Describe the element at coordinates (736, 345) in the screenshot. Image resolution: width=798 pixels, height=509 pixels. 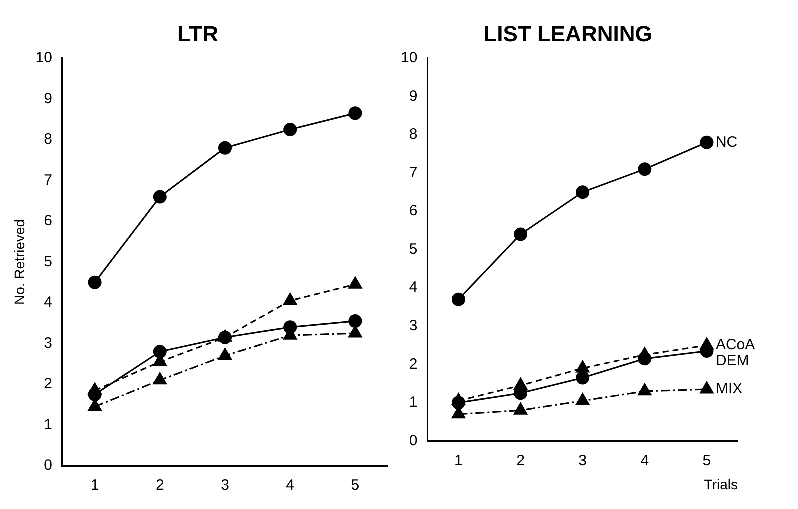
I see `series-label: ACoA` at that location.